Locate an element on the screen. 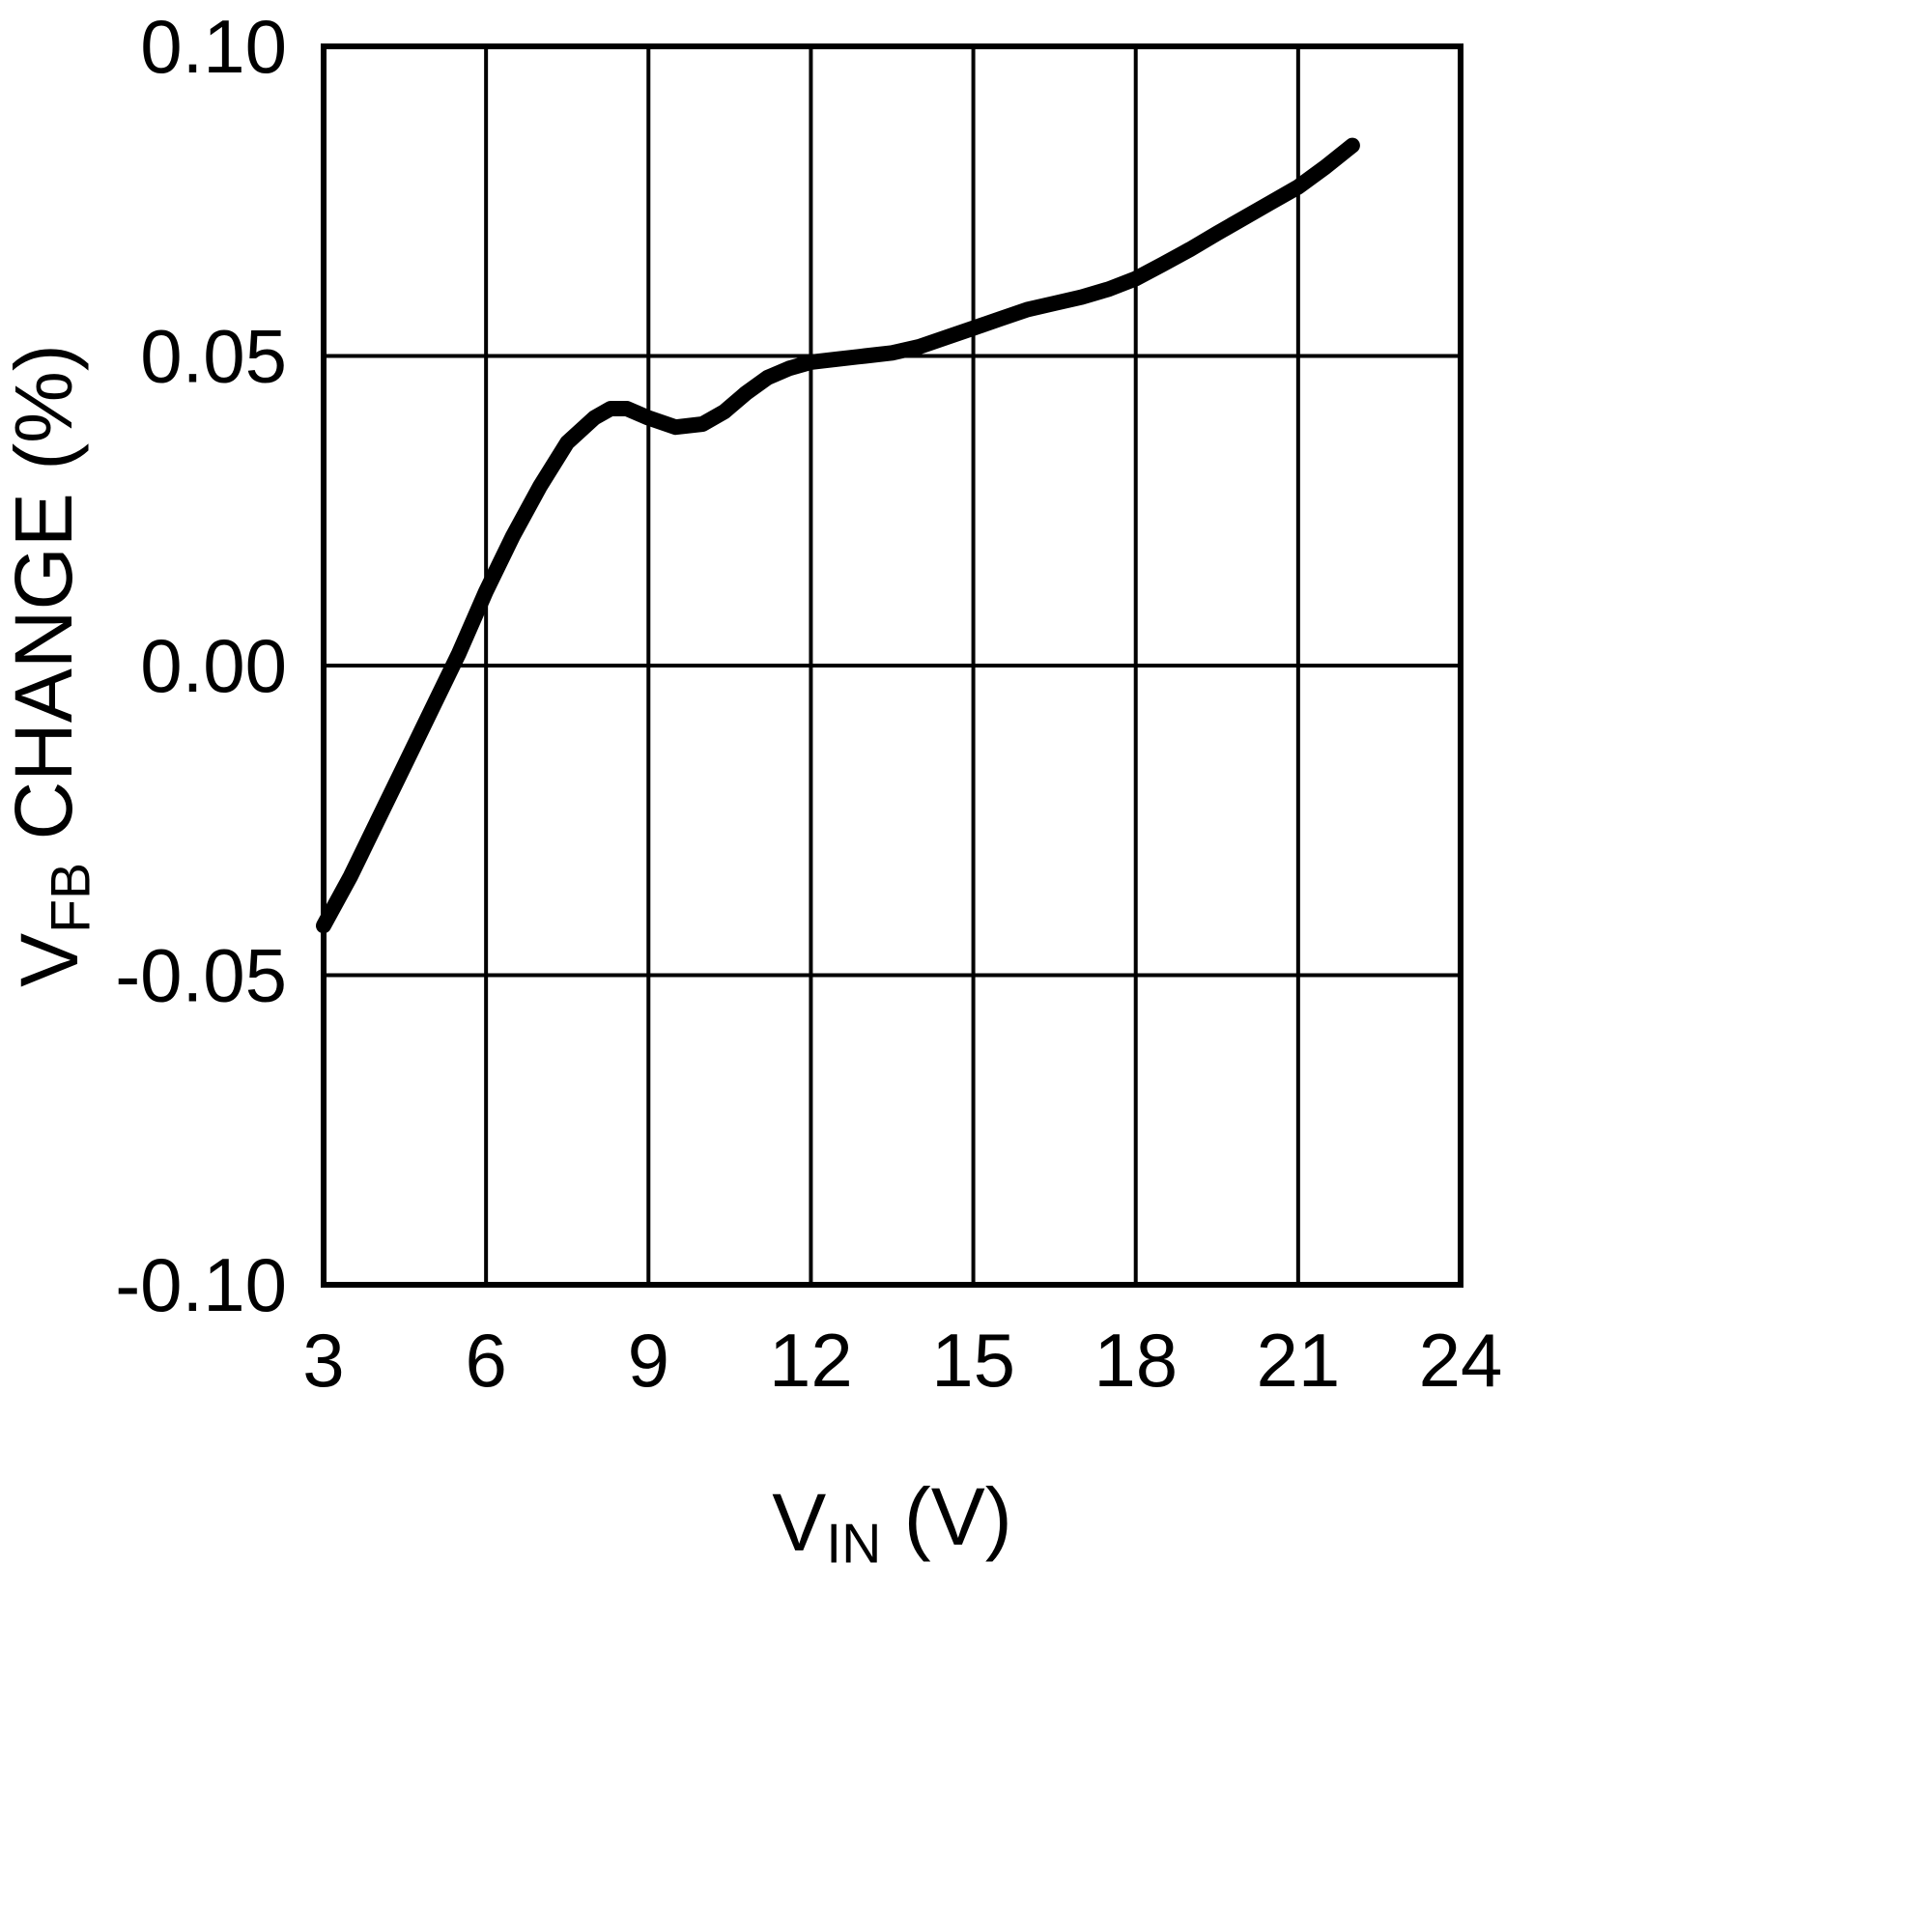 The height and width of the screenshot is (1932, 1932). x-tick-label: 21 is located at coordinates (1298, 1360).